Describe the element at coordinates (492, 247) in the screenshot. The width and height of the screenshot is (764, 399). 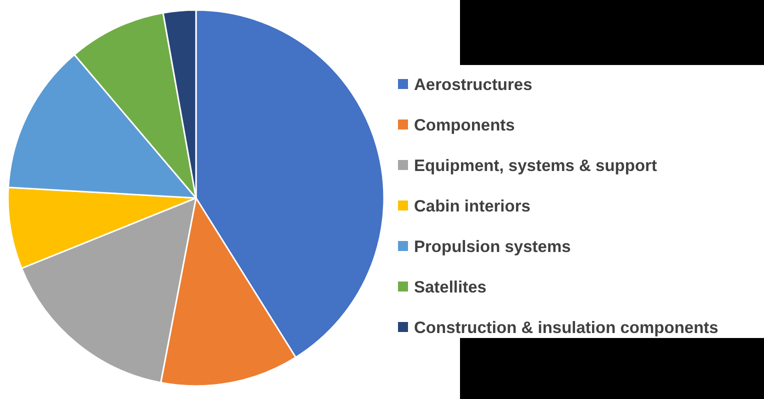
I see `legend-label: Propulsion systems` at that location.